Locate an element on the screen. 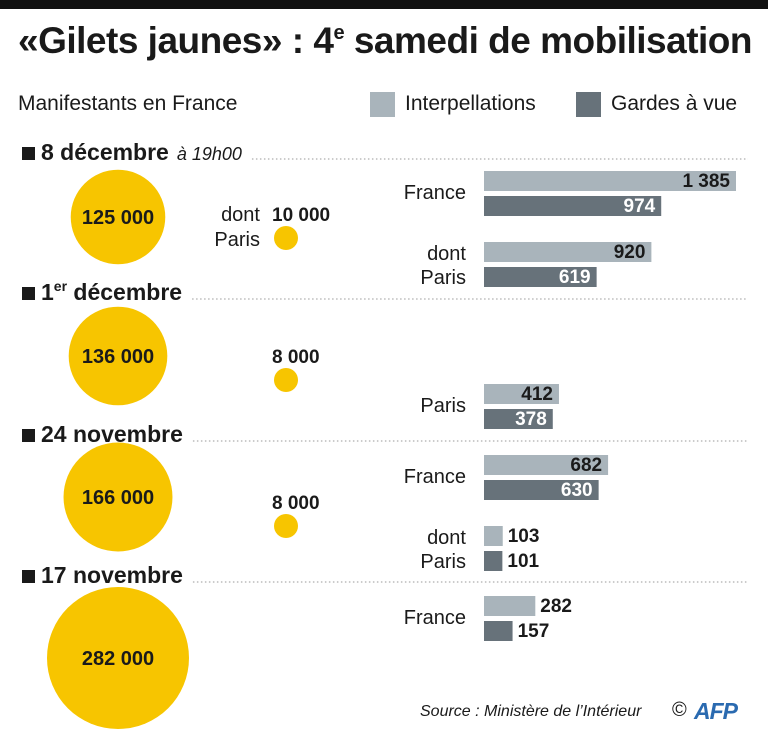  paris-circle-s1 is located at coordinates (286, 380).